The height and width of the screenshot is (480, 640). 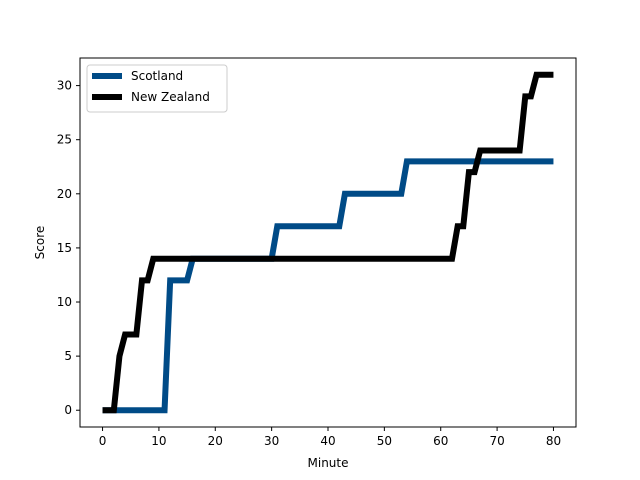 What do you see at coordinates (553, 441) in the screenshot?
I see `x-tick-label: 80` at bounding box center [553, 441].